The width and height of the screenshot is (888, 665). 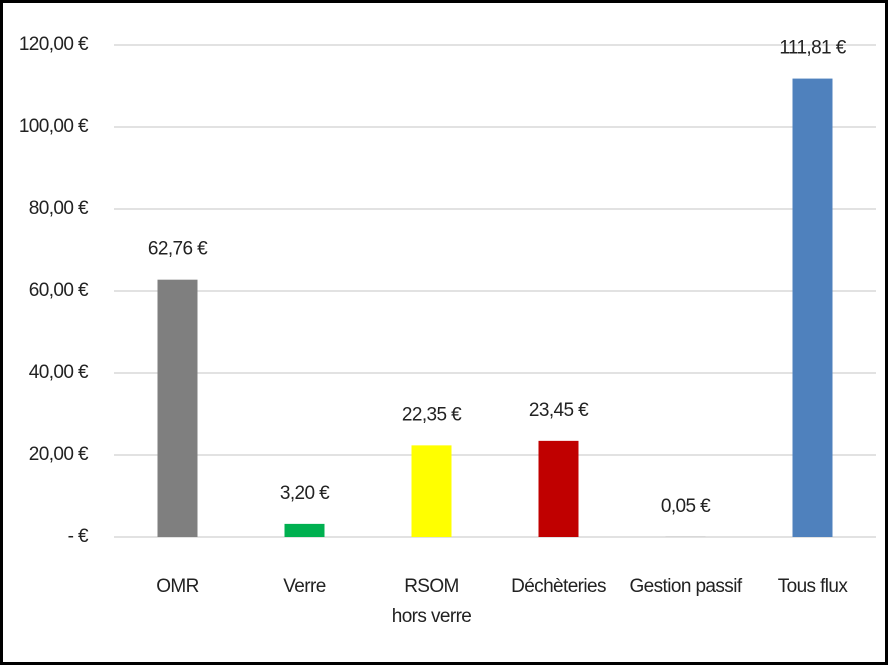 I want to click on y-tick-label: - €, so click(x=78, y=536).